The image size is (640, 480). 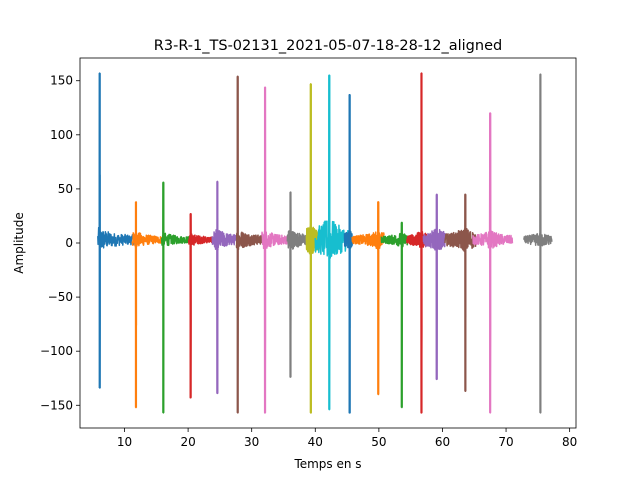 What do you see at coordinates (569, 442) in the screenshot?
I see `x-tick-label: 80` at bounding box center [569, 442].